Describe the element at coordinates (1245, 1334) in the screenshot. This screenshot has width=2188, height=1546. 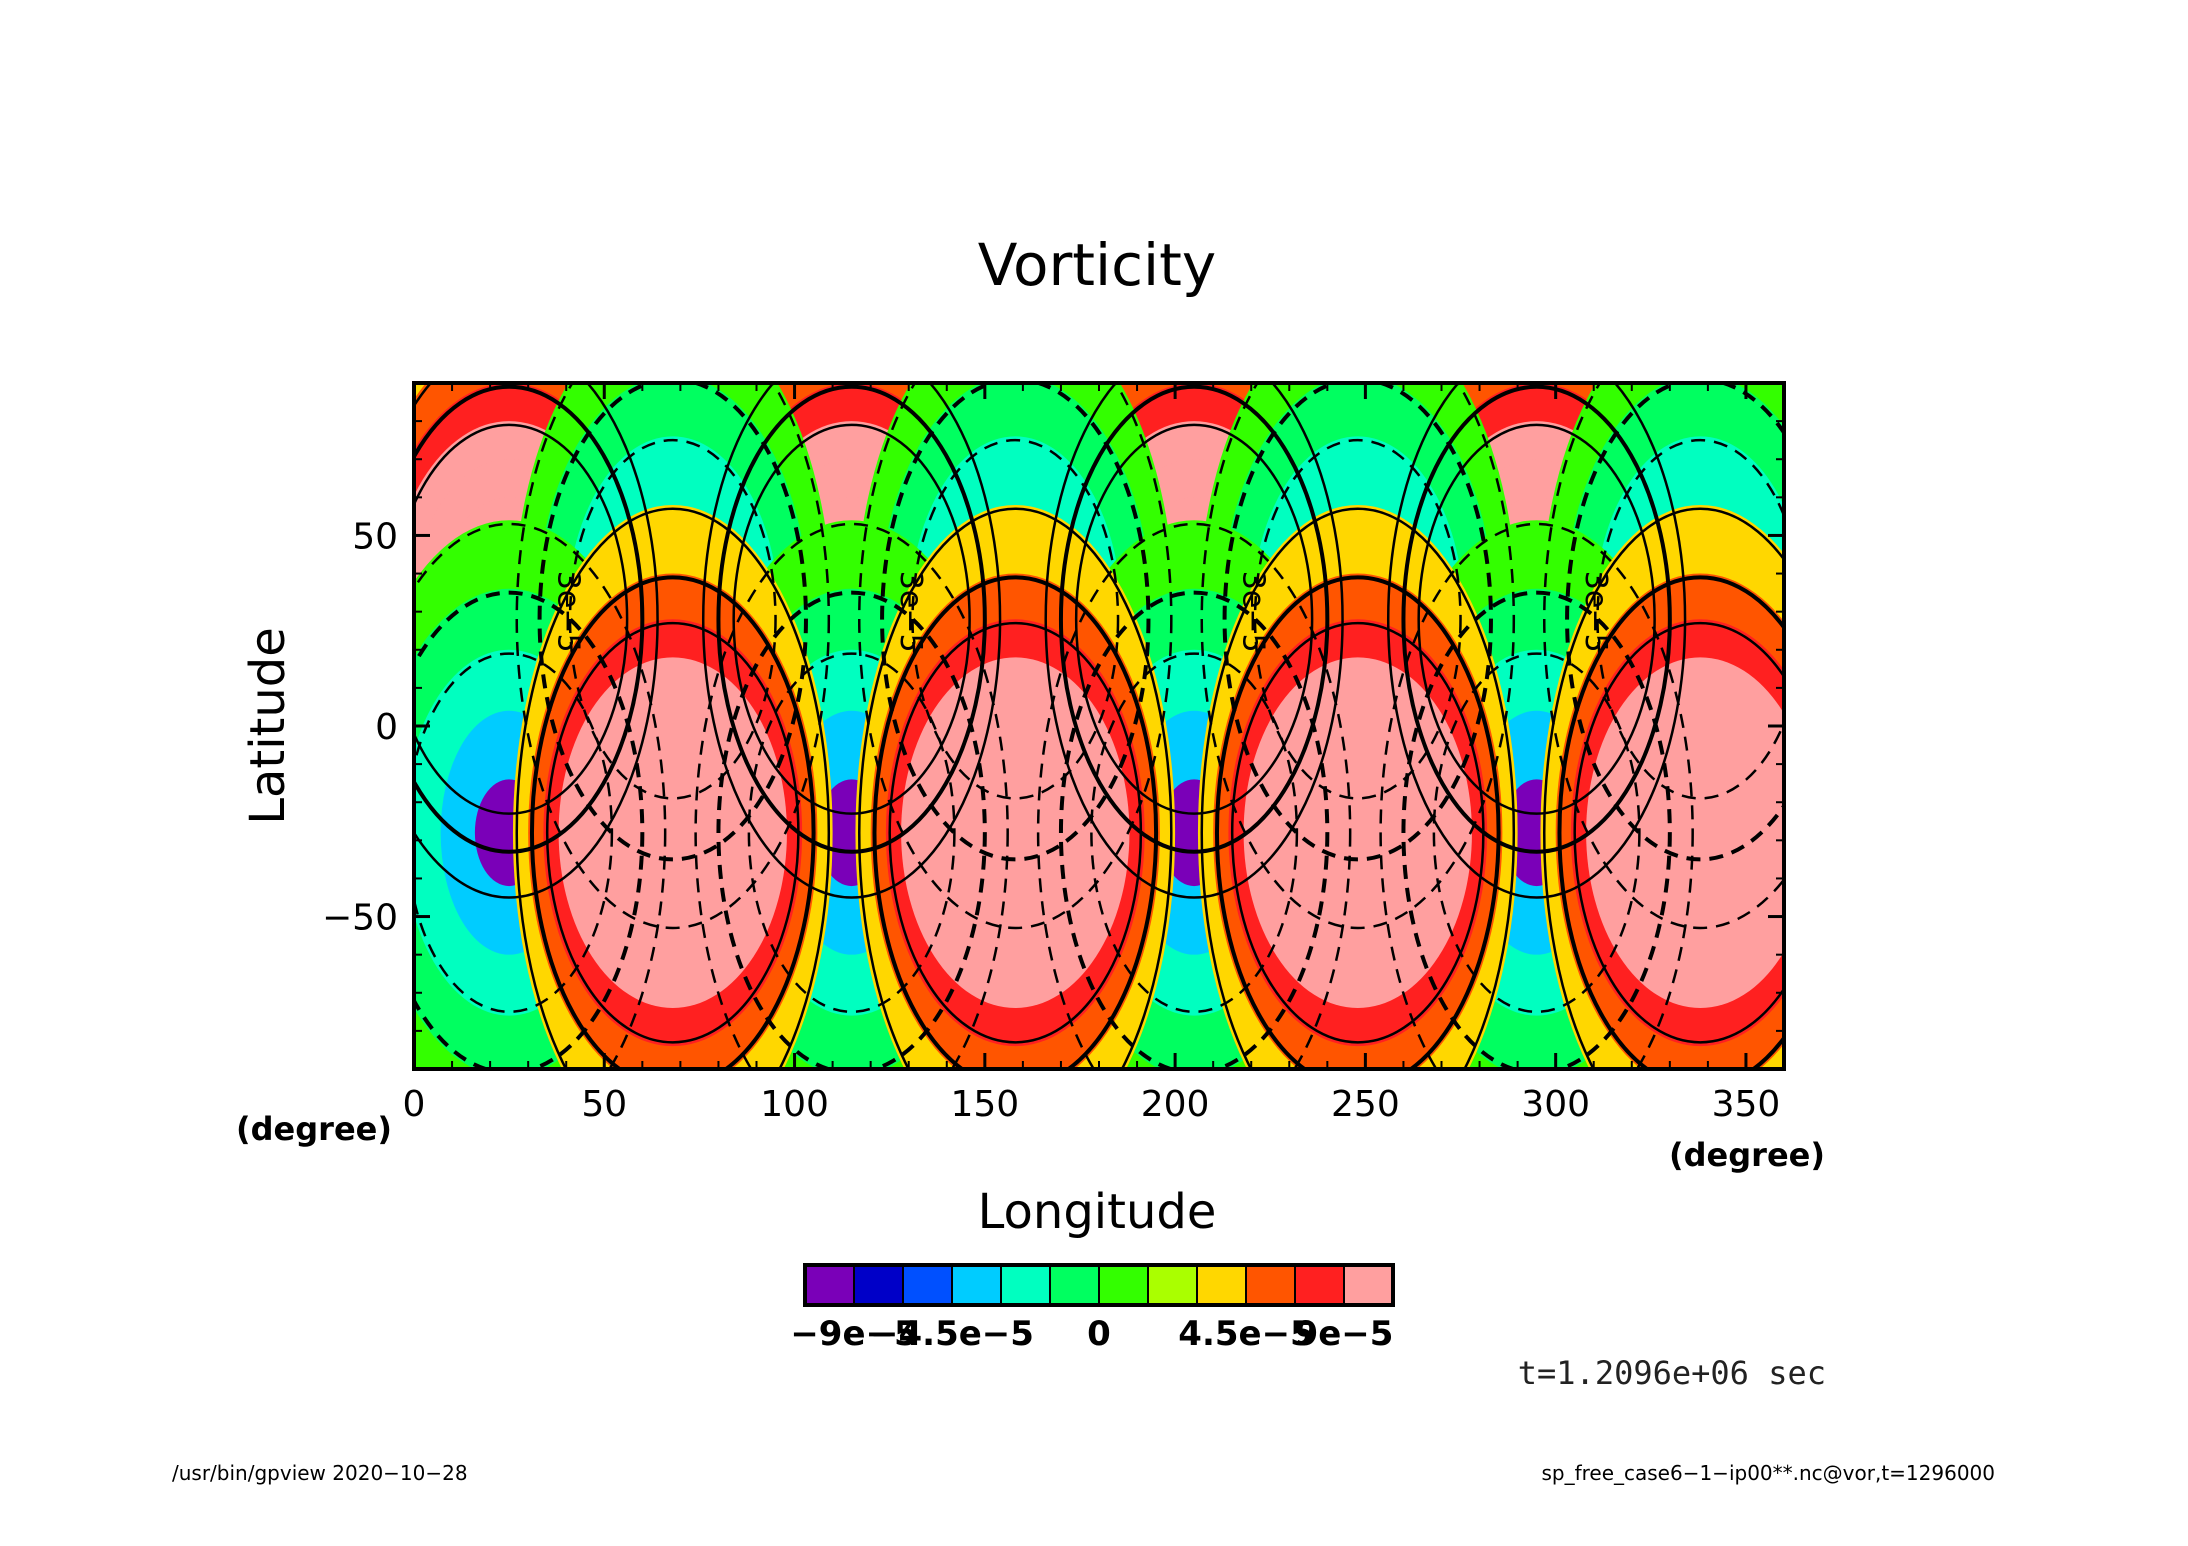
I see `colorbar-label-3: 4.5e−5` at that location.